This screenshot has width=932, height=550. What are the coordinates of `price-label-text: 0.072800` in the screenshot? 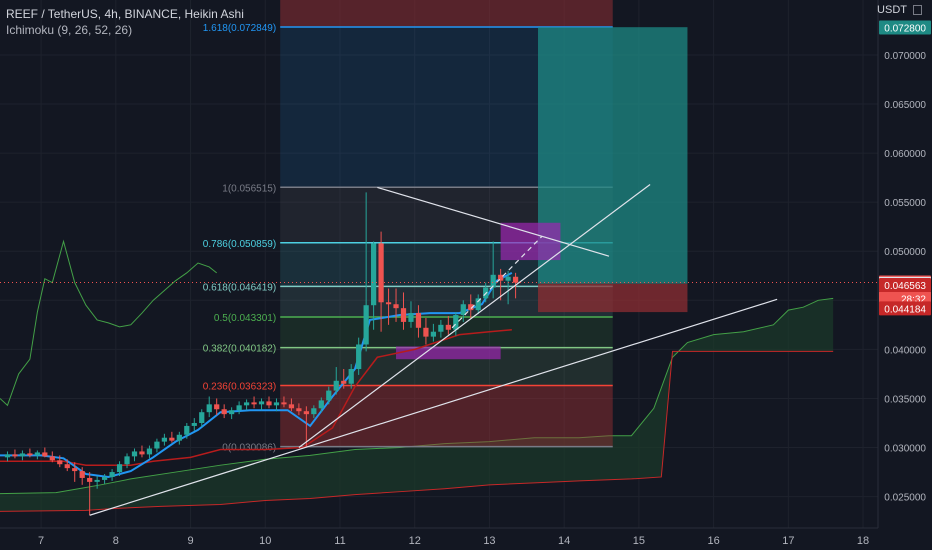 It's located at (905, 28).